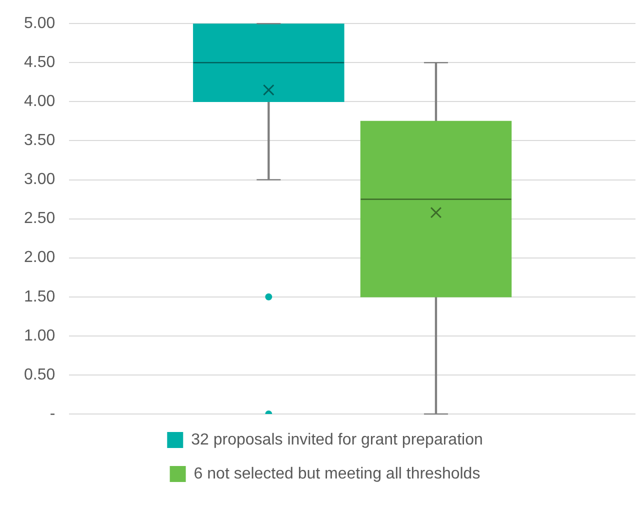 This screenshot has width=644, height=512. Describe the element at coordinates (40, 219) in the screenshot. I see `y-tick-label: 2.50` at that location.